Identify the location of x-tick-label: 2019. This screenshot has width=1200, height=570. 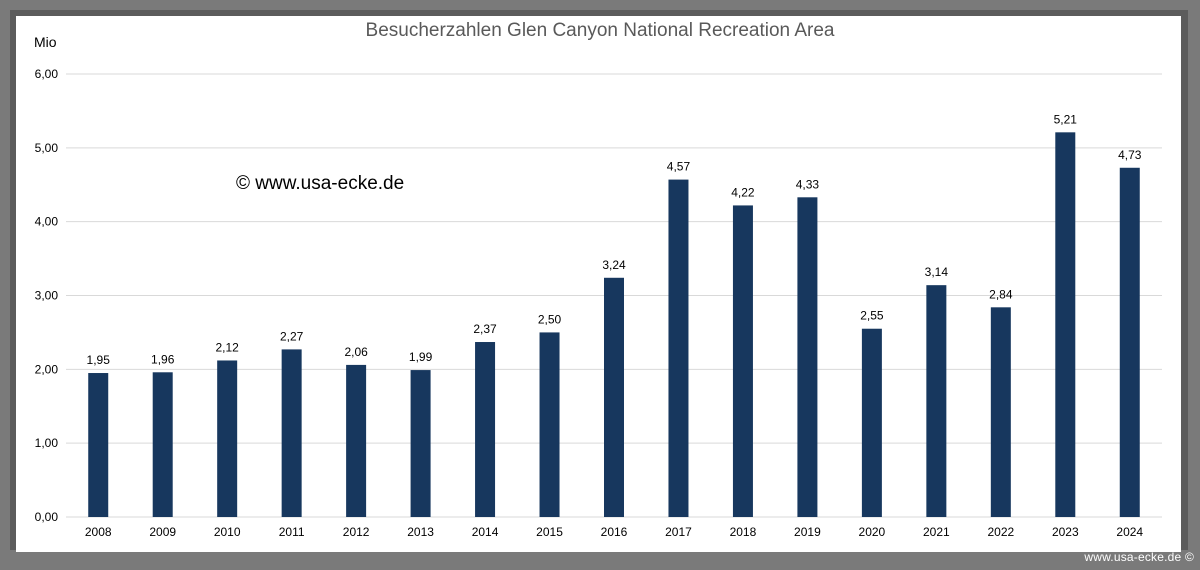
(807, 532).